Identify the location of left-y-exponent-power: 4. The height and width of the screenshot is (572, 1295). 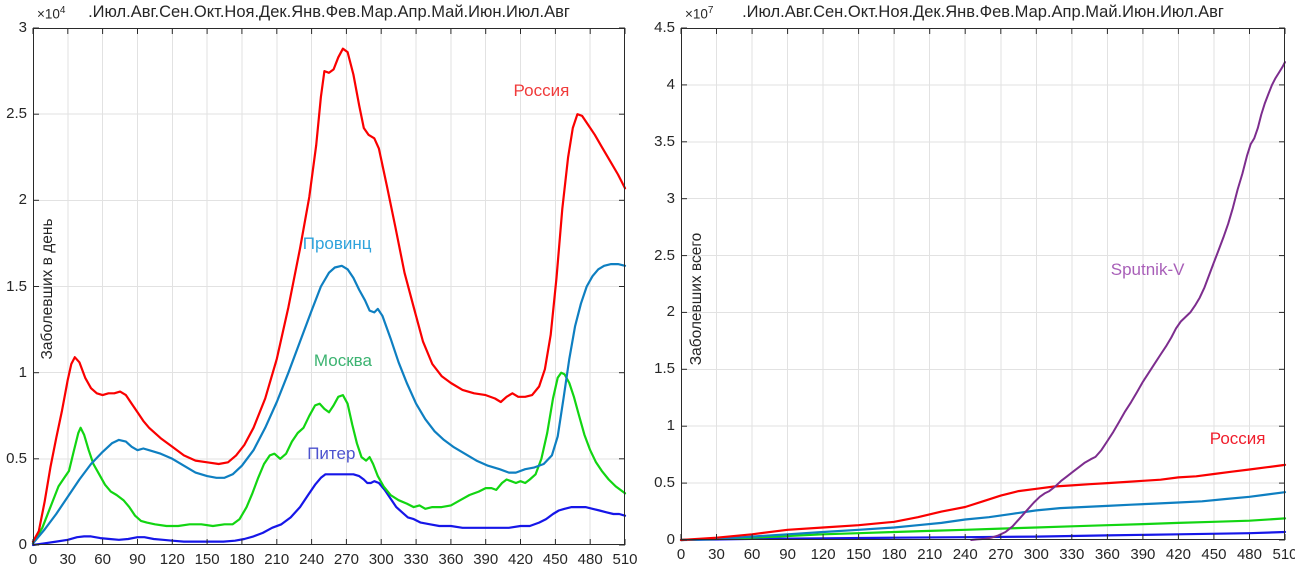
(62, 10).